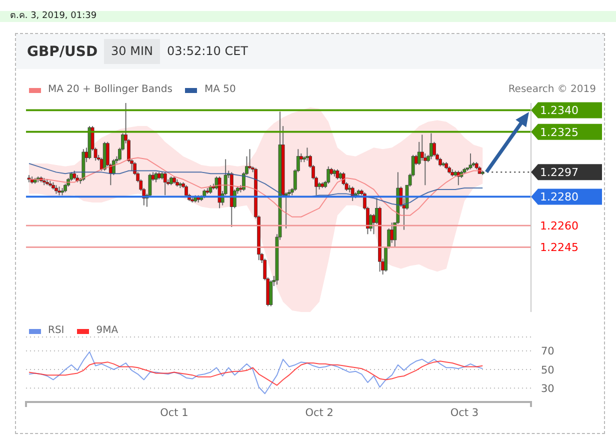 The width and height of the screenshot is (616, 445). I want to click on text: ต.ค. 3, 2019, 01:39, so click(53, 16).